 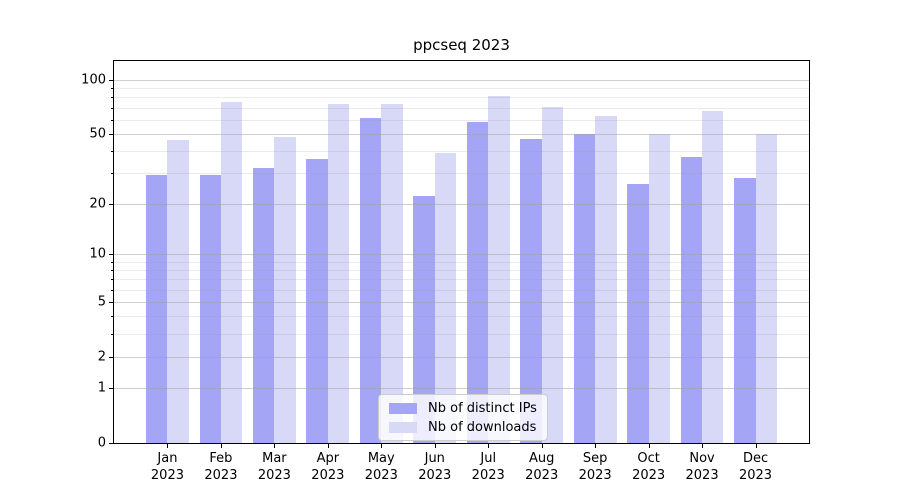 I want to click on legend: Nb of distinct IPs Nb of downloads, so click(x=463, y=417).